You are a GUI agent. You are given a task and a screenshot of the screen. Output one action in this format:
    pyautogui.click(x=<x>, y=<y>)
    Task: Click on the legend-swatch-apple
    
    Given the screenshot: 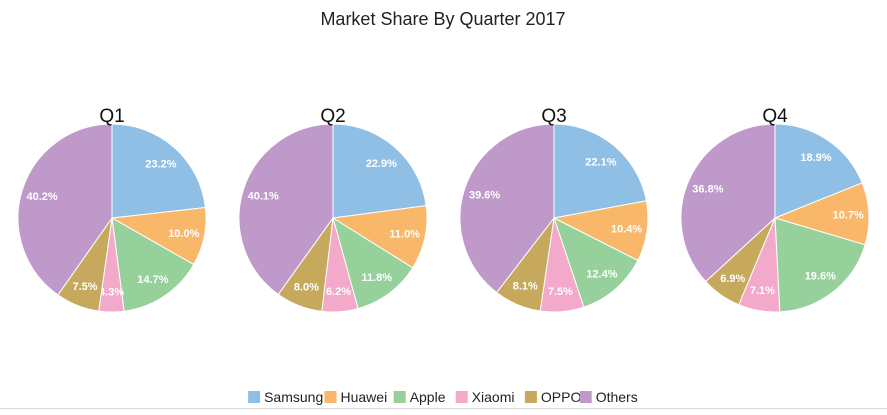 What is the action you would take?
    pyautogui.click(x=399, y=397)
    